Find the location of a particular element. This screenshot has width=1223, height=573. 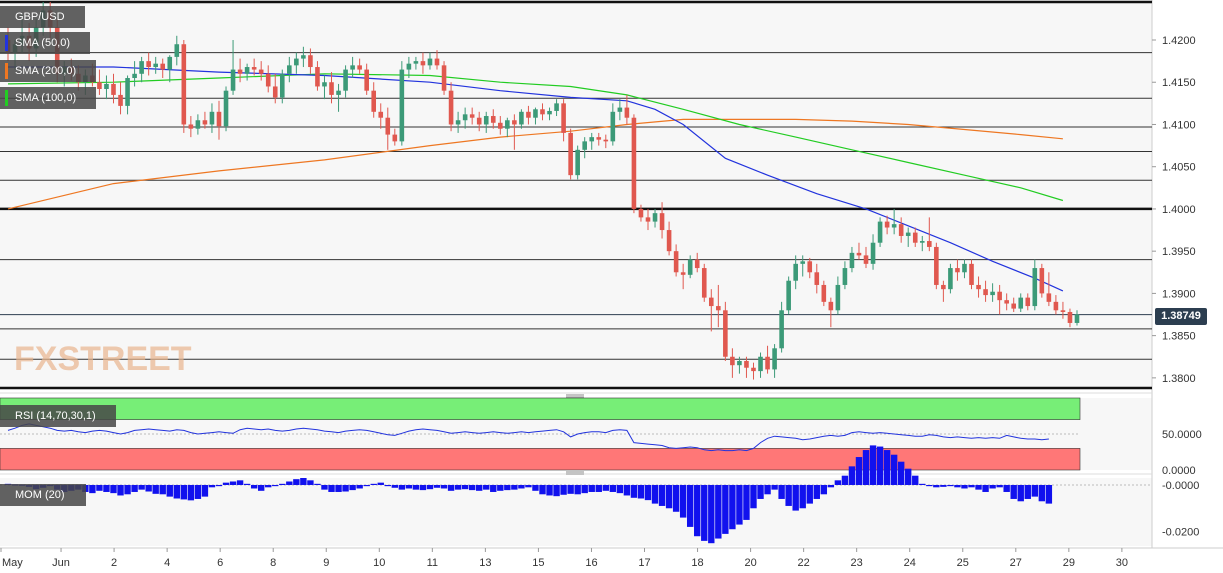

y-tick-label: 1.4100 is located at coordinates (1179, 125).